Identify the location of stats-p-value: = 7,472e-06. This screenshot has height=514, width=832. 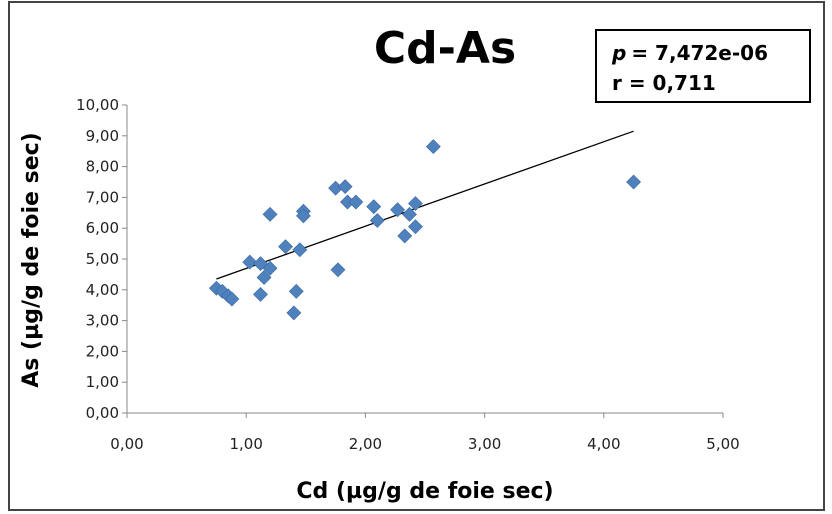
(699, 53).